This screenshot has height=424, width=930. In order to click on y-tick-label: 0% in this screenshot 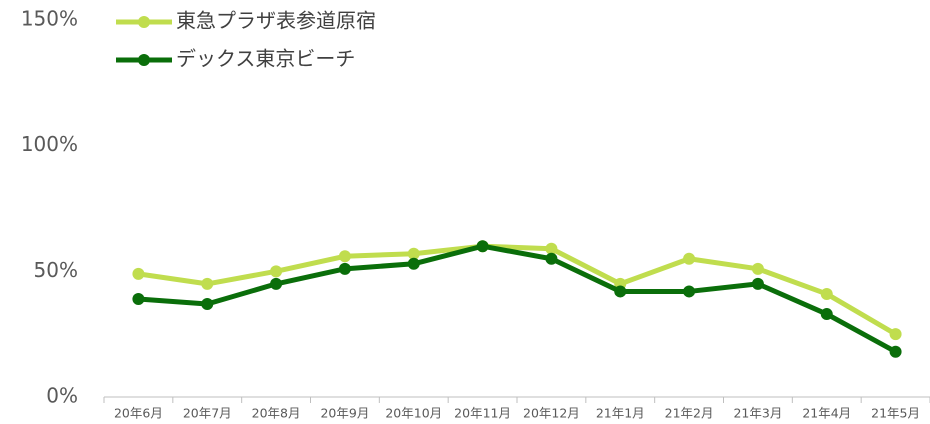, I will do `click(62, 396)`.